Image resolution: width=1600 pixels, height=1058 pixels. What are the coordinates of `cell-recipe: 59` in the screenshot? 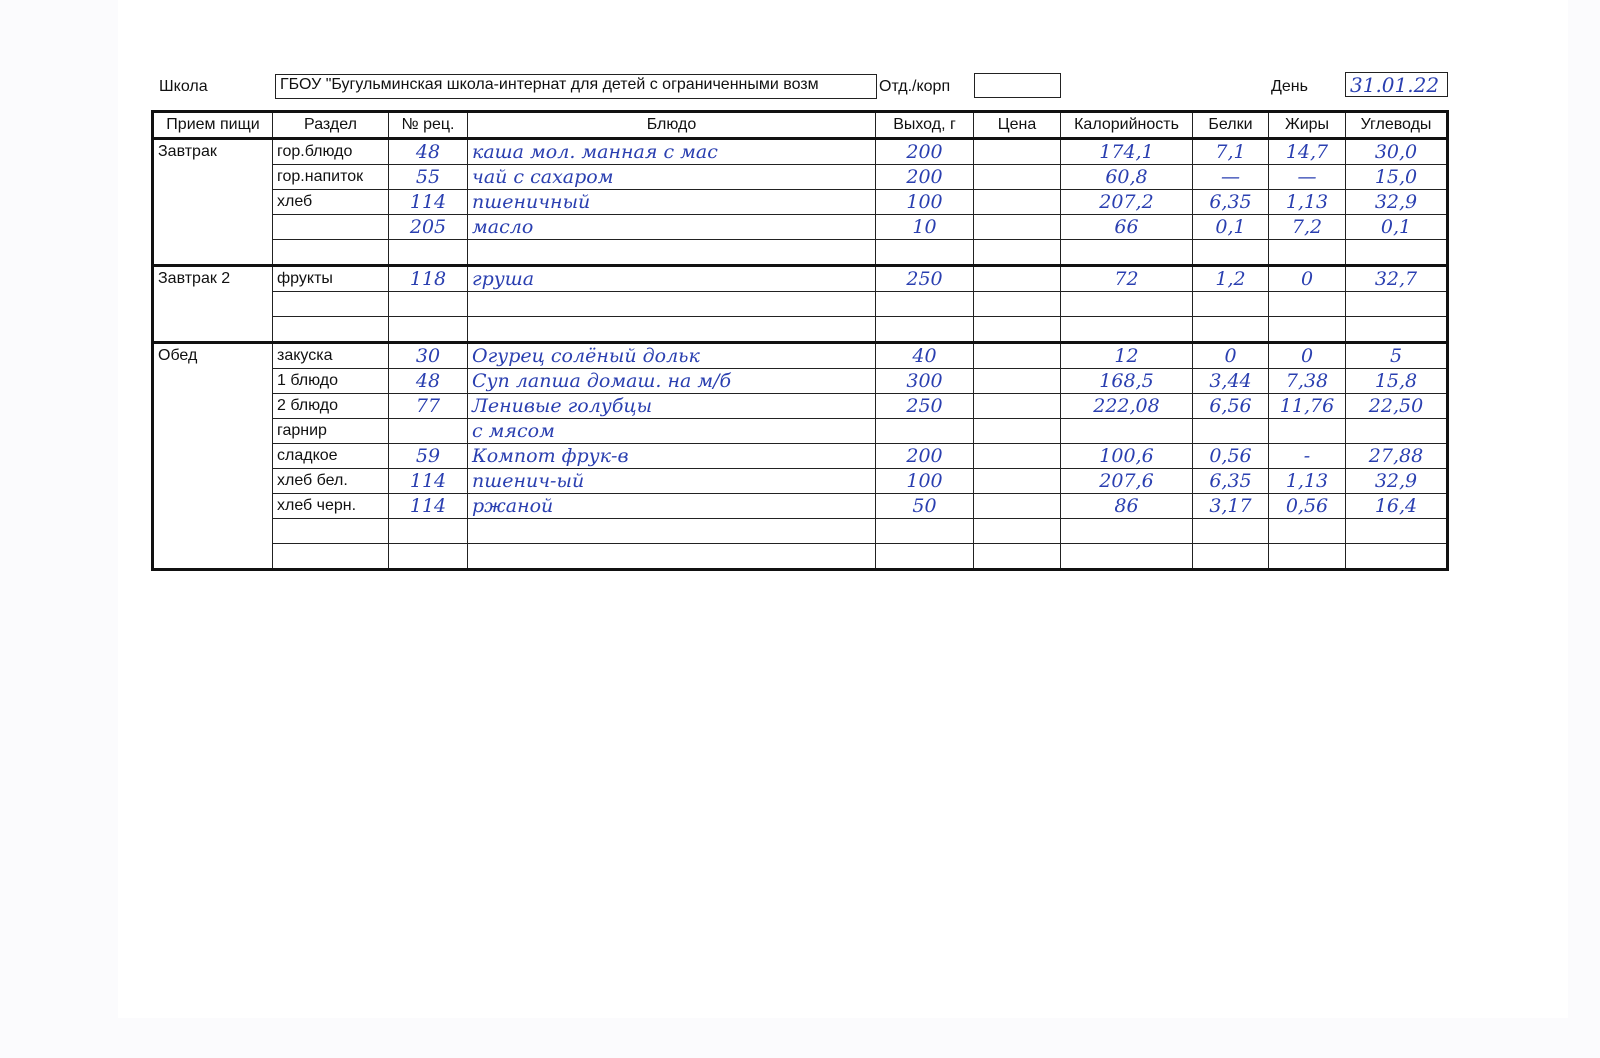 It's located at (428, 456).